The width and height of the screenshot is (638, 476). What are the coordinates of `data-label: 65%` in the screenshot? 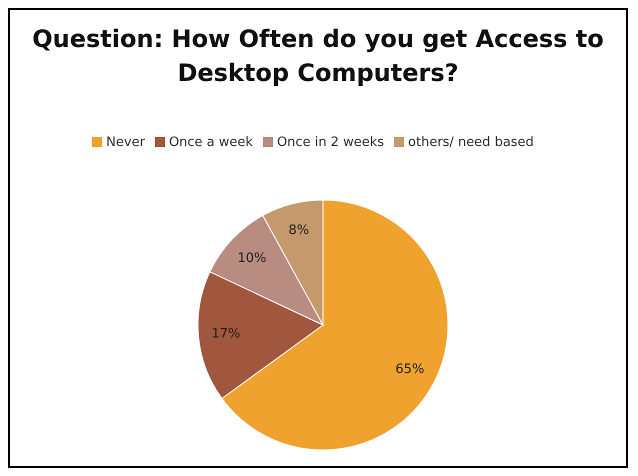 It's located at (409, 369).